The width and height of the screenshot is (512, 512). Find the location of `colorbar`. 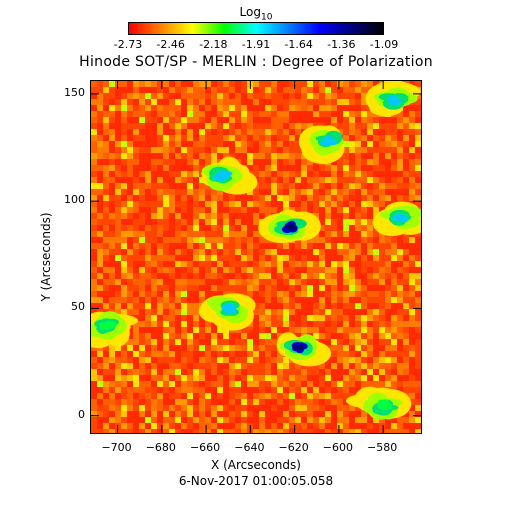

colorbar is located at coordinates (256, 28).